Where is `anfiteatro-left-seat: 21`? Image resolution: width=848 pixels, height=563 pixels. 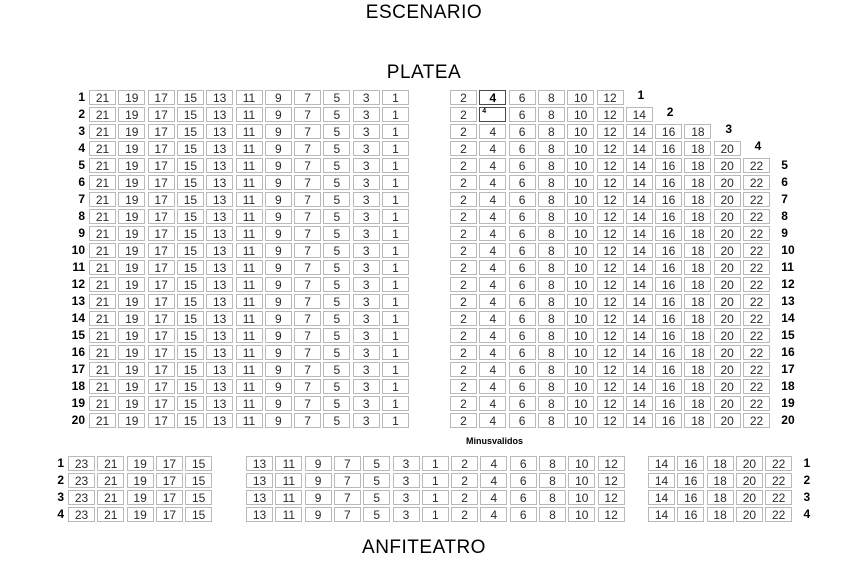
anfiteatro-left-seat: 21 is located at coordinates (111, 463).